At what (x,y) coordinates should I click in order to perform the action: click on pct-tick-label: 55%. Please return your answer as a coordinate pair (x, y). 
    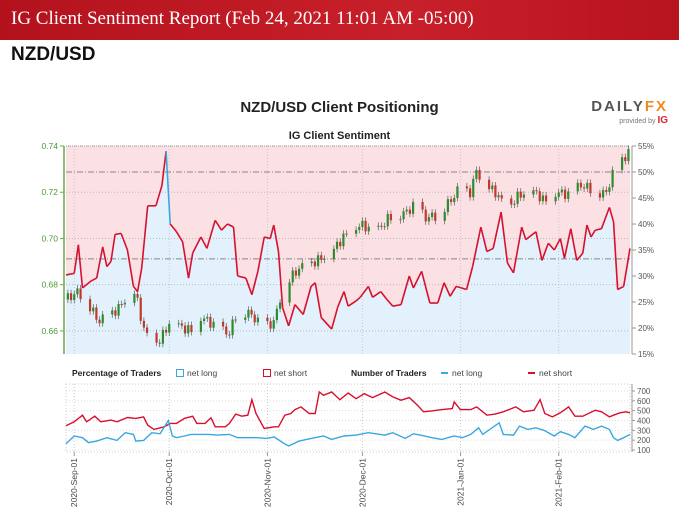
    Looking at the image, I should click on (646, 146).